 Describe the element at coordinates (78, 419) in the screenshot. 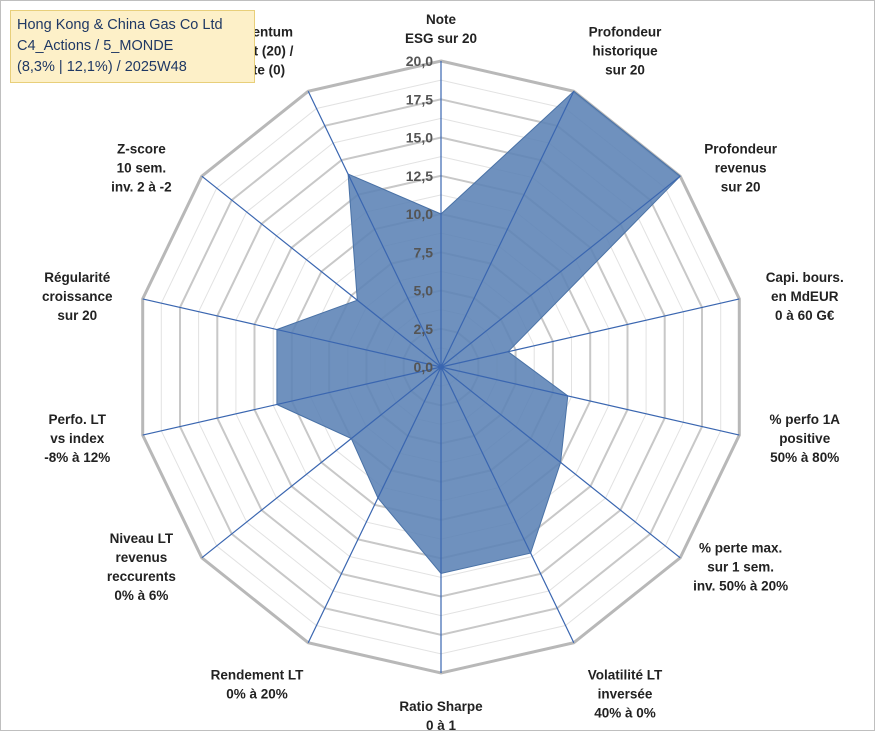

I see `axis-label: Perfo. LT` at that location.